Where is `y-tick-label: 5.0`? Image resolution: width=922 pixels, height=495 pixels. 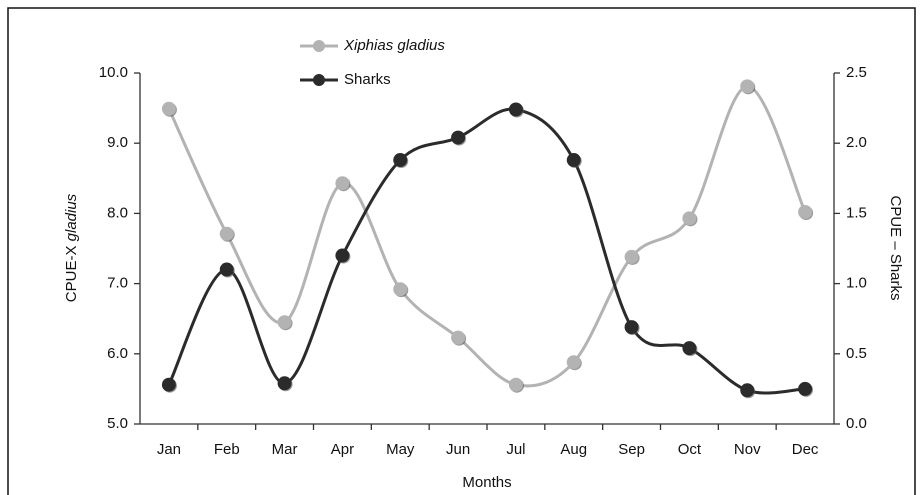
y-tick-label: 5.0 is located at coordinates (117, 423).